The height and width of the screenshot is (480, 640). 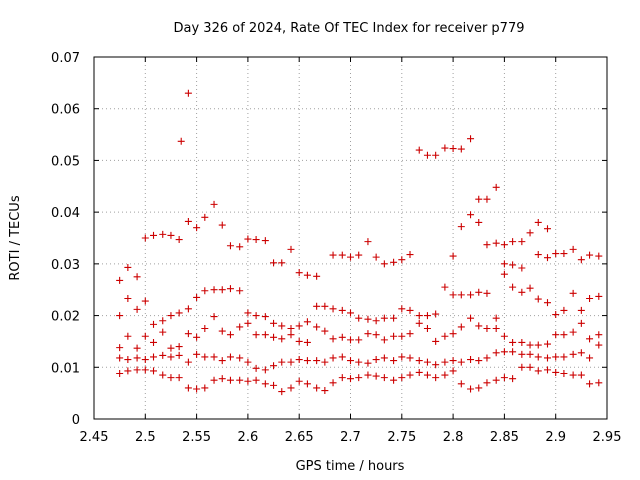 What do you see at coordinates (607, 437) in the screenshot?
I see `x-tick-label: 2.95` at bounding box center [607, 437].